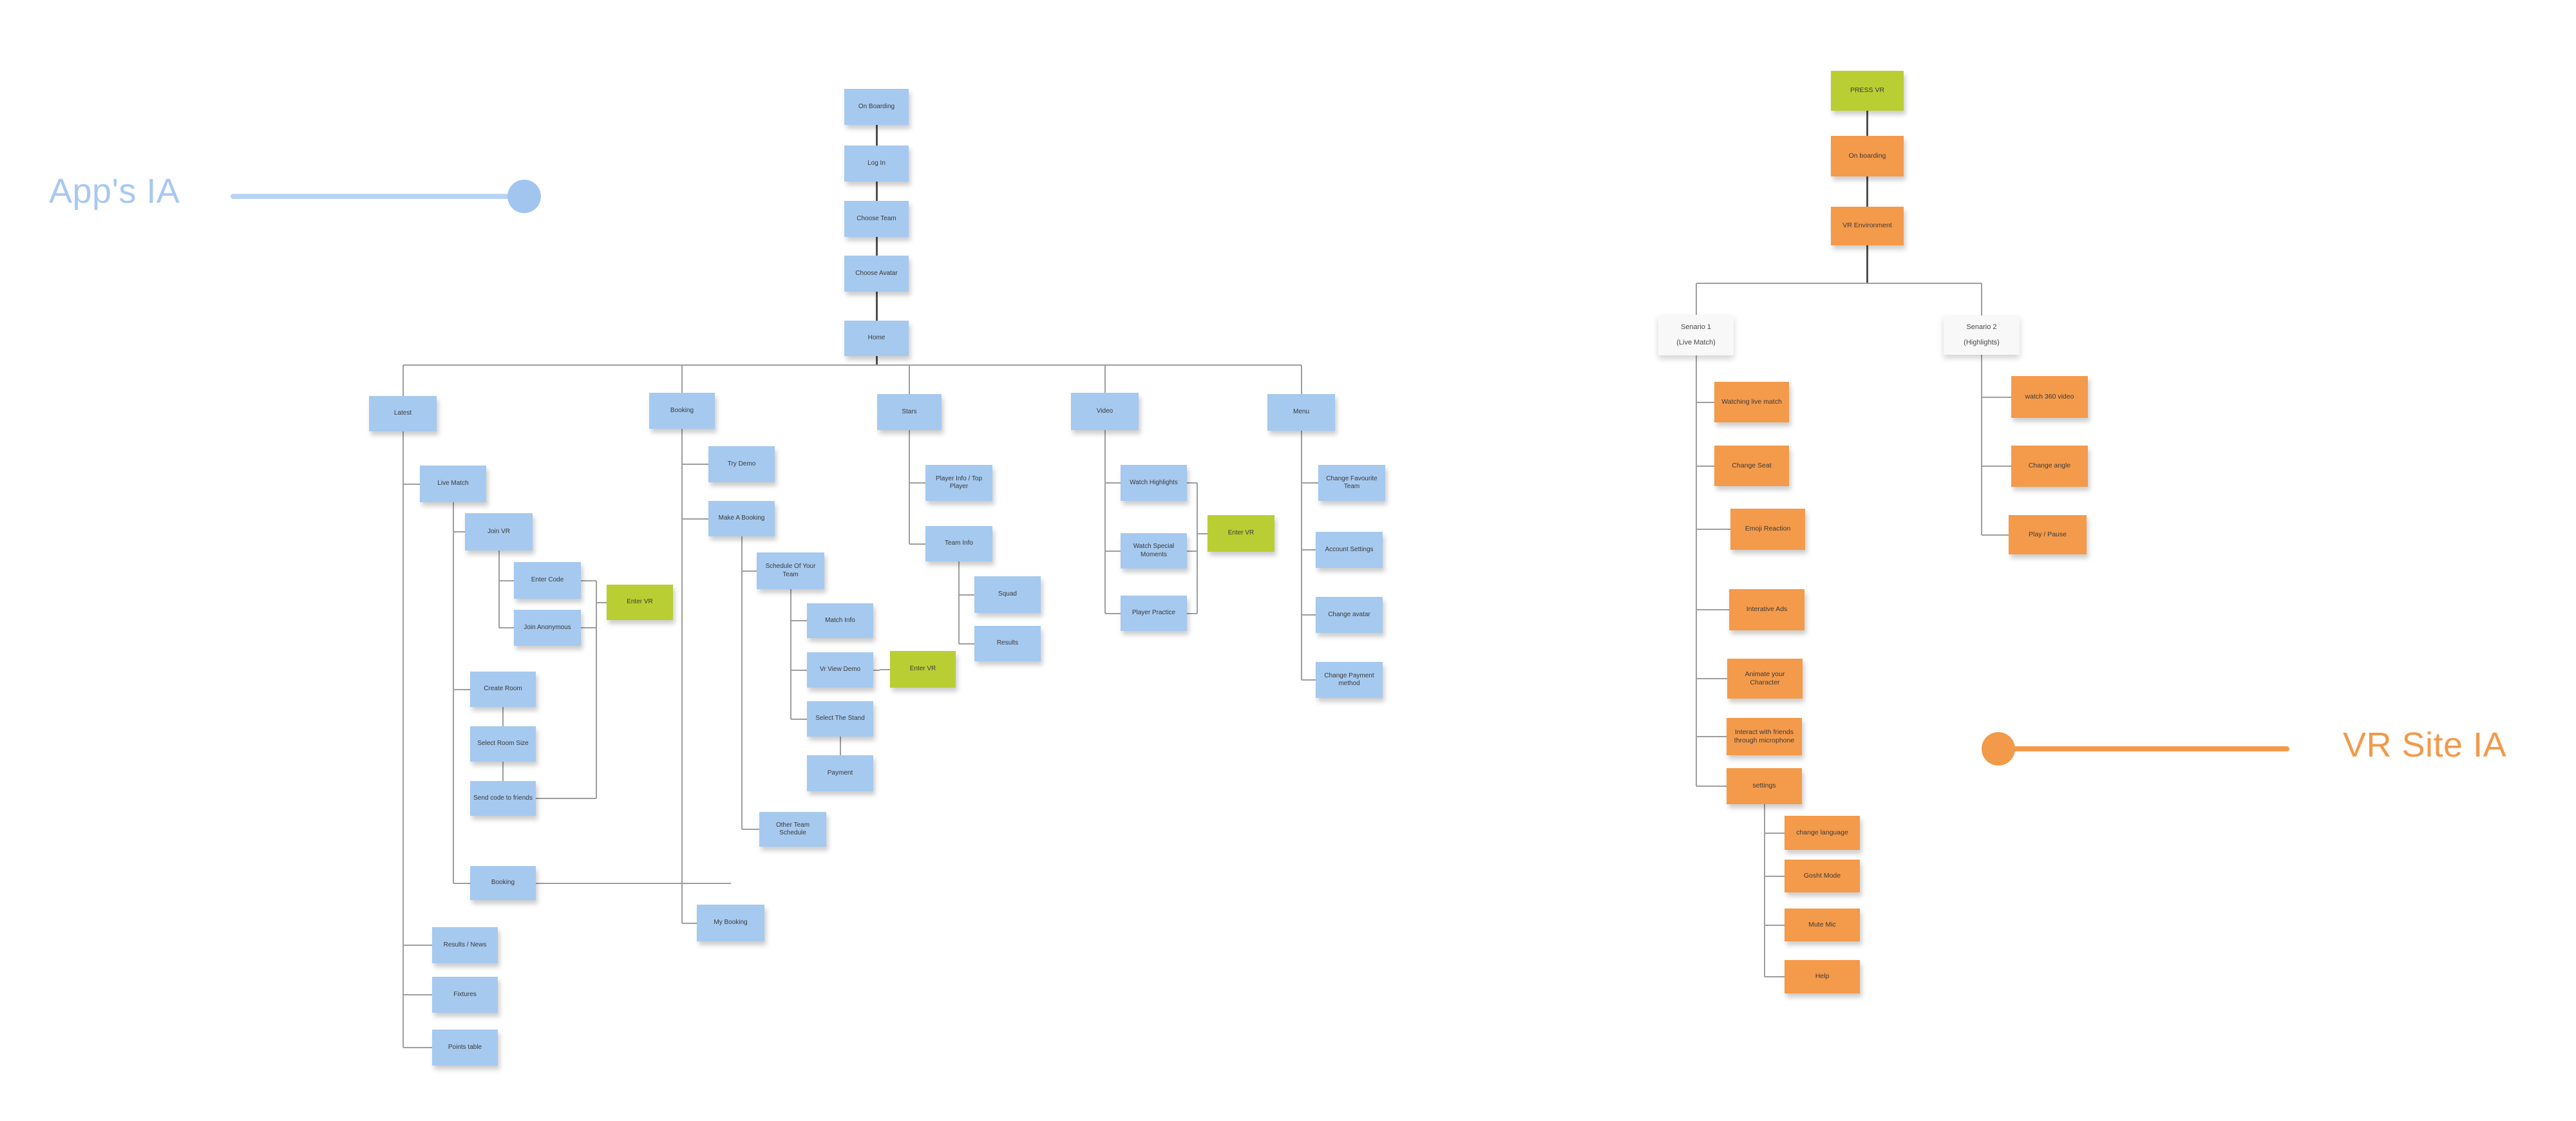 The width and height of the screenshot is (2576, 1121). What do you see at coordinates (958, 543) in the screenshot?
I see `sticky-note-teaminfo: Team Info` at bounding box center [958, 543].